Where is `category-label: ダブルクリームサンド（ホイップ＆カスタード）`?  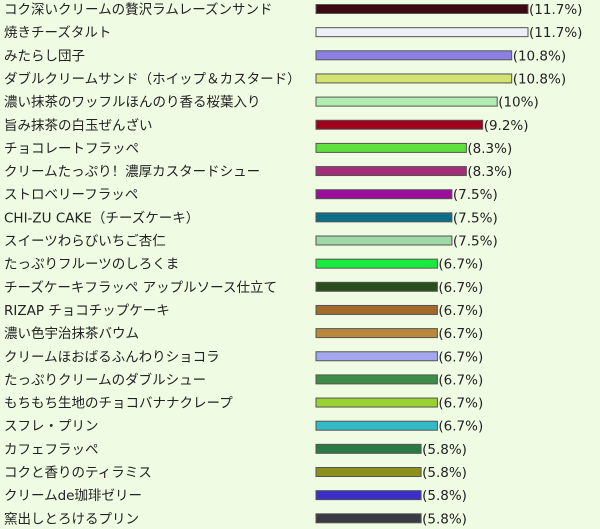
category-label: ダブルクリームサンド（ホイップ＆カスタード） is located at coordinates (152, 78).